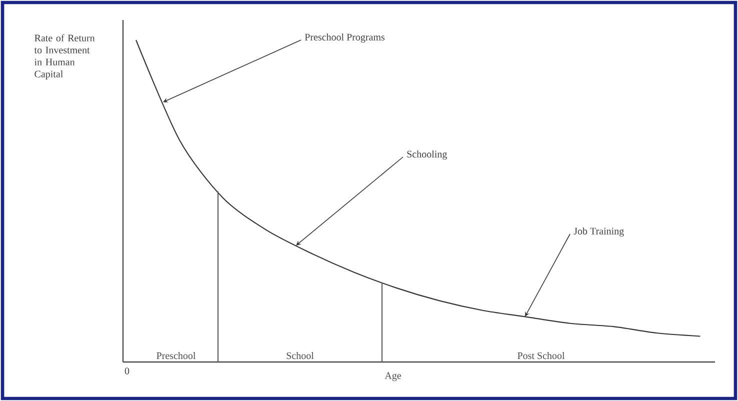 This screenshot has width=738, height=401. I want to click on text: 0, so click(127, 371).